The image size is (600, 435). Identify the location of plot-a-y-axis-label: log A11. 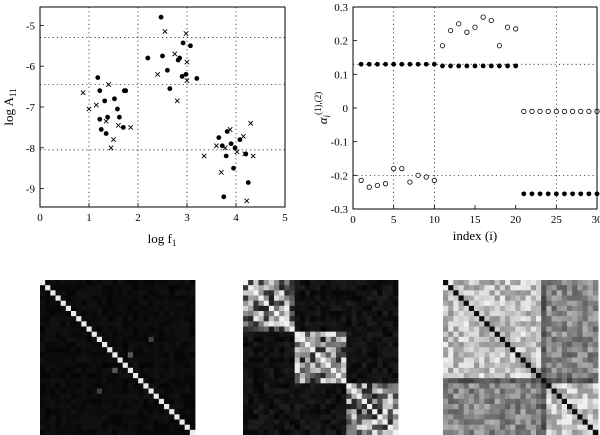
(9, 106).